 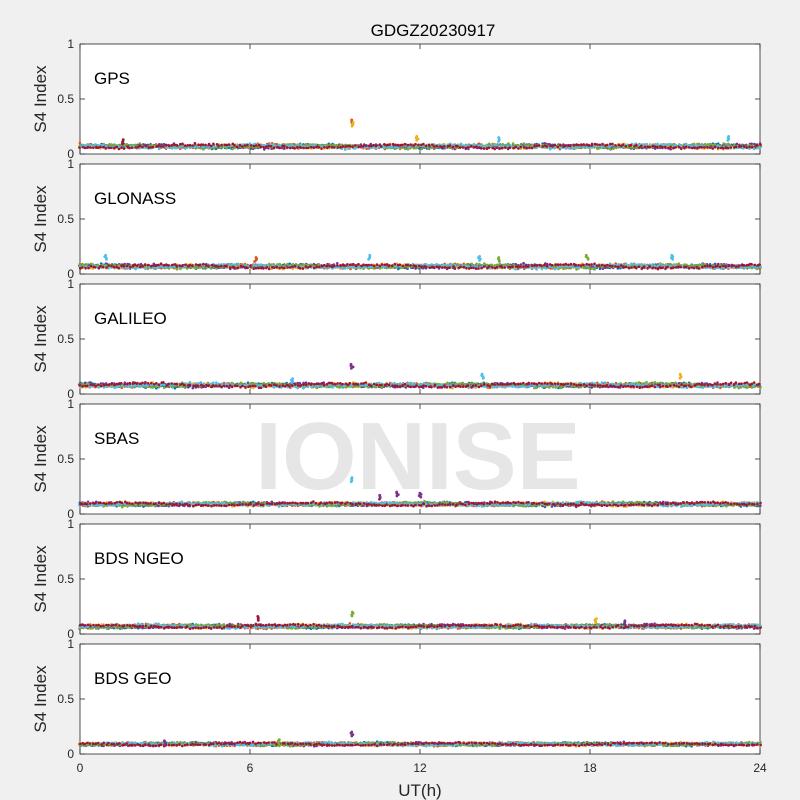 I want to click on y-tick-label: 0.5, so click(x=65, y=219).